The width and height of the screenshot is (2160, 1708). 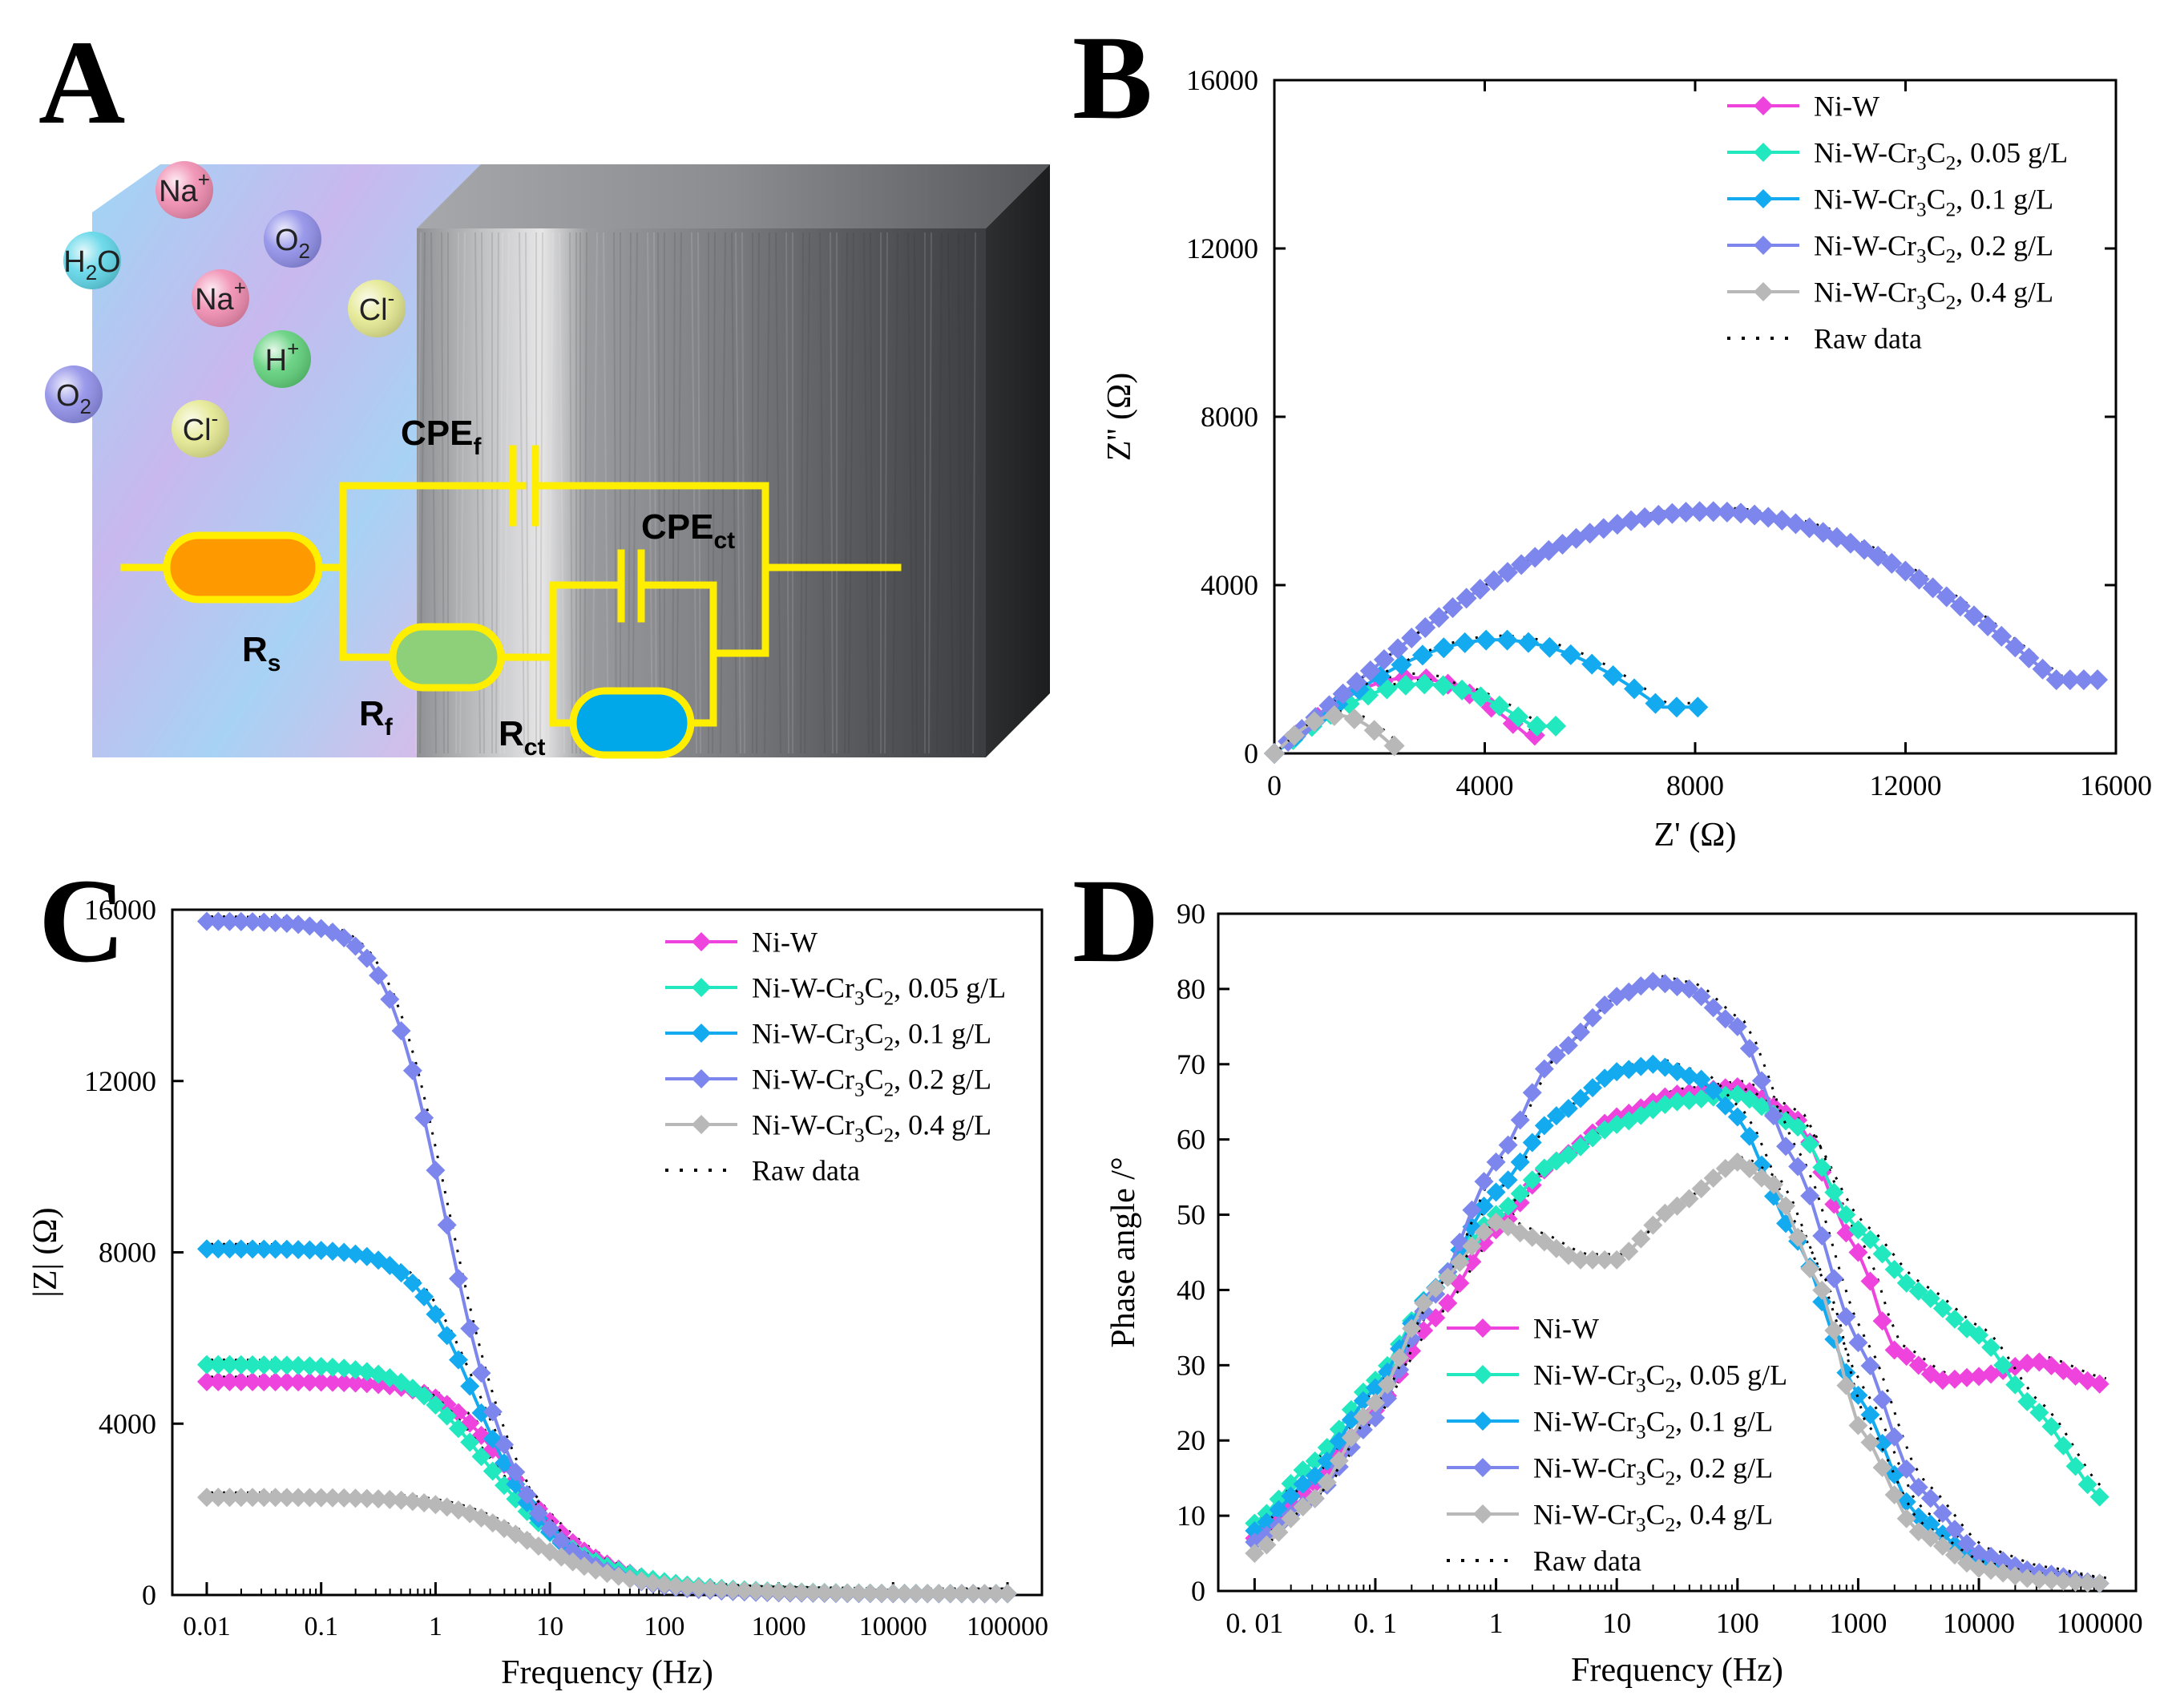 I want to click on legend-label: Ni-W-Cr3C2, 0.2 g/L, so click(x=1933, y=249).